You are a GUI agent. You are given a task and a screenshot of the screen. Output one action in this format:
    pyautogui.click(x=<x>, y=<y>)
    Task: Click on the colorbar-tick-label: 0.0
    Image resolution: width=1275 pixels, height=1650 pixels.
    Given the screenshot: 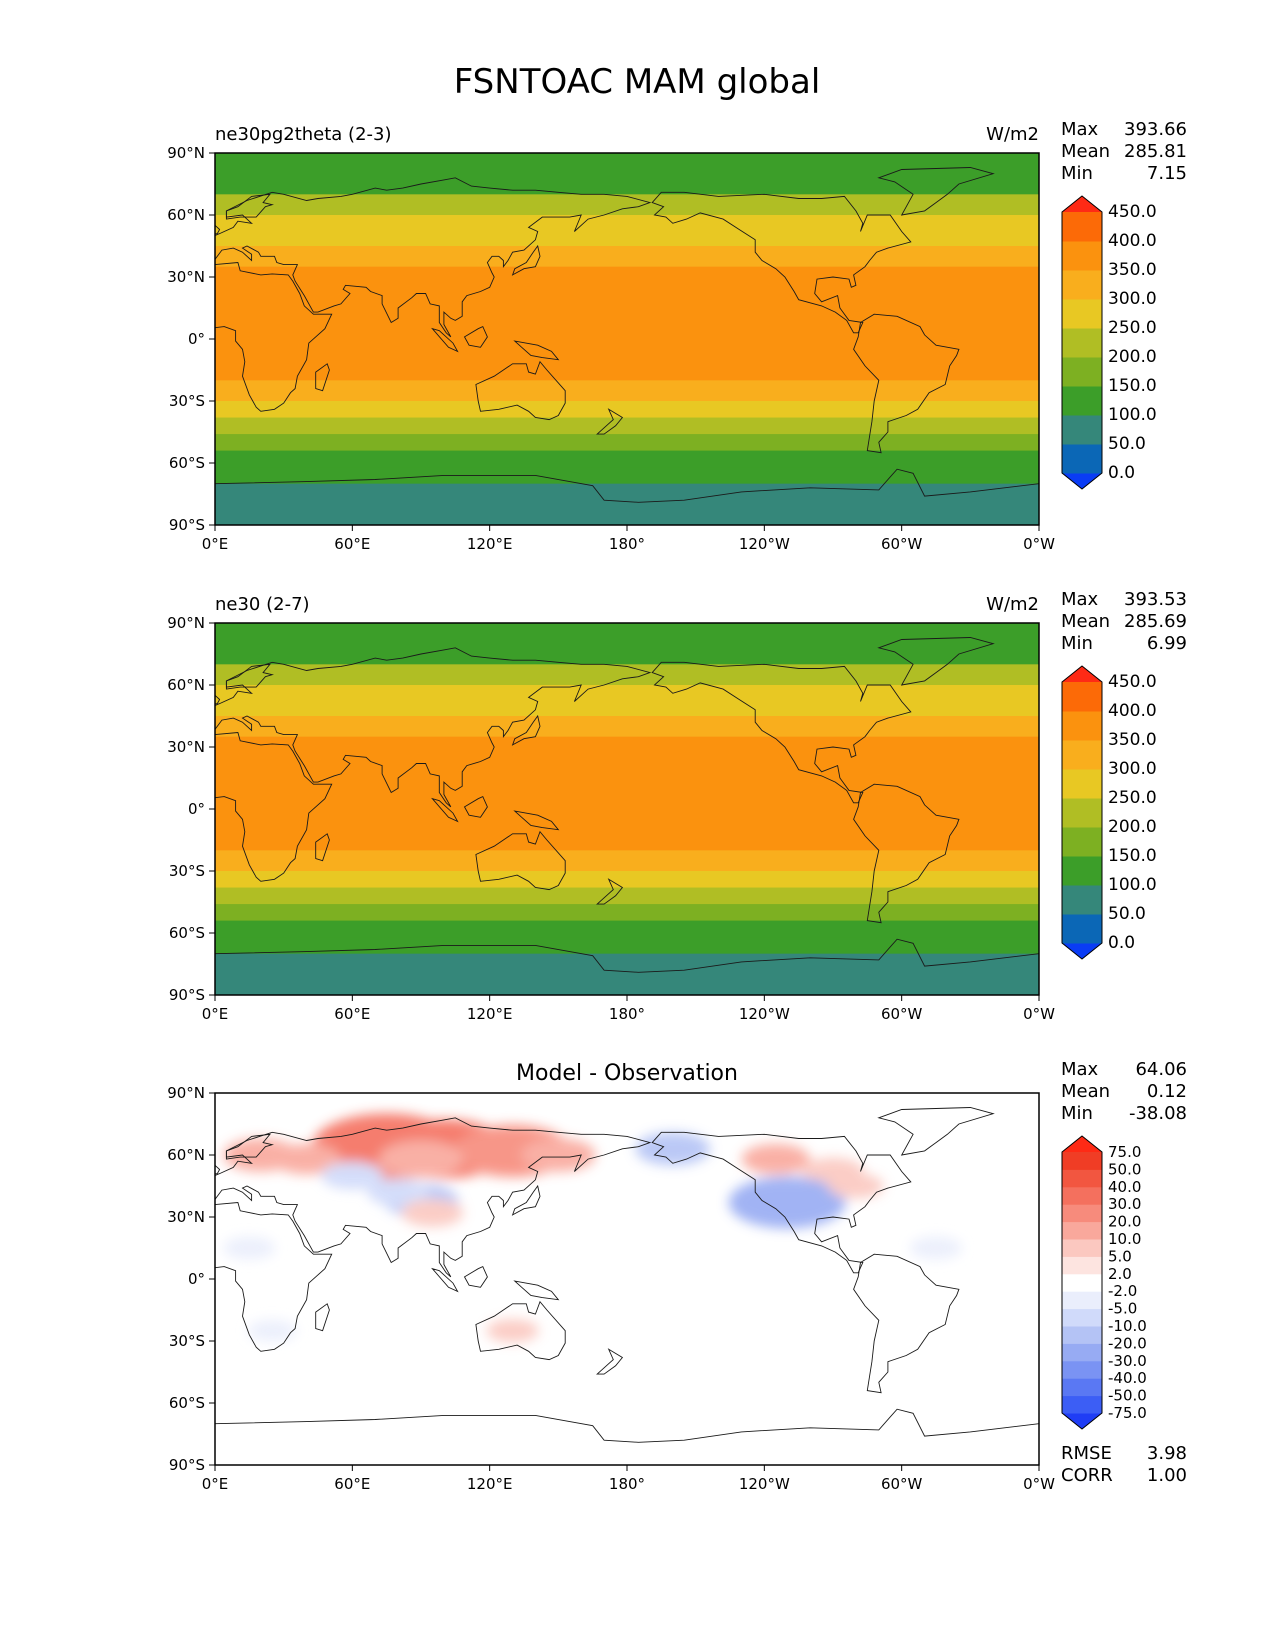 What is the action you would take?
    pyautogui.click(x=1121, y=473)
    